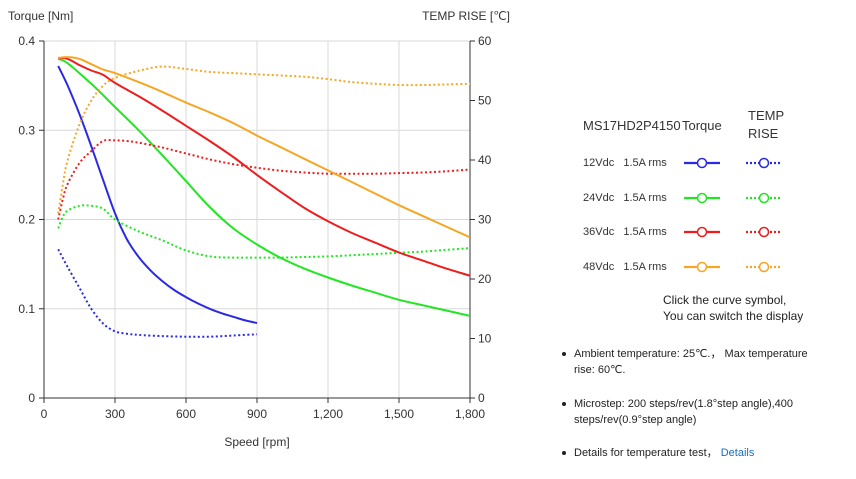  Describe the element at coordinates (31, 398) in the screenshot. I see `y-left-tick-label: 0` at that location.